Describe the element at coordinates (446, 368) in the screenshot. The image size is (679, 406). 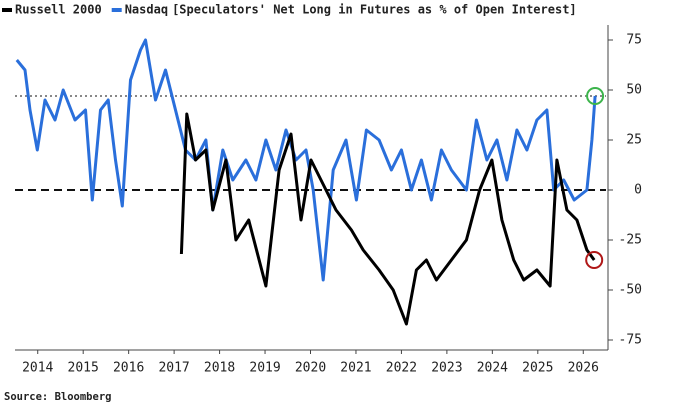
I see `x-tick-label: 2023` at that location.